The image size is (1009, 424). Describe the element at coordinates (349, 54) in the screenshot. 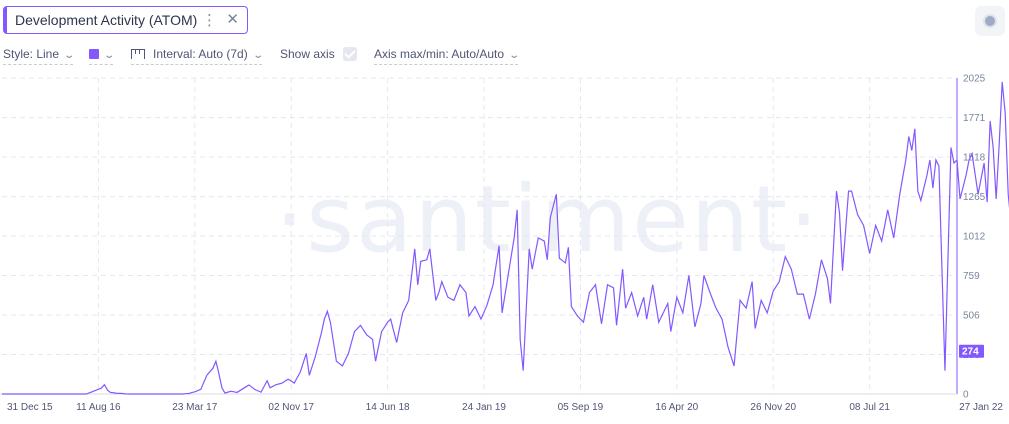

I see `show-axis-checkbox` at that location.